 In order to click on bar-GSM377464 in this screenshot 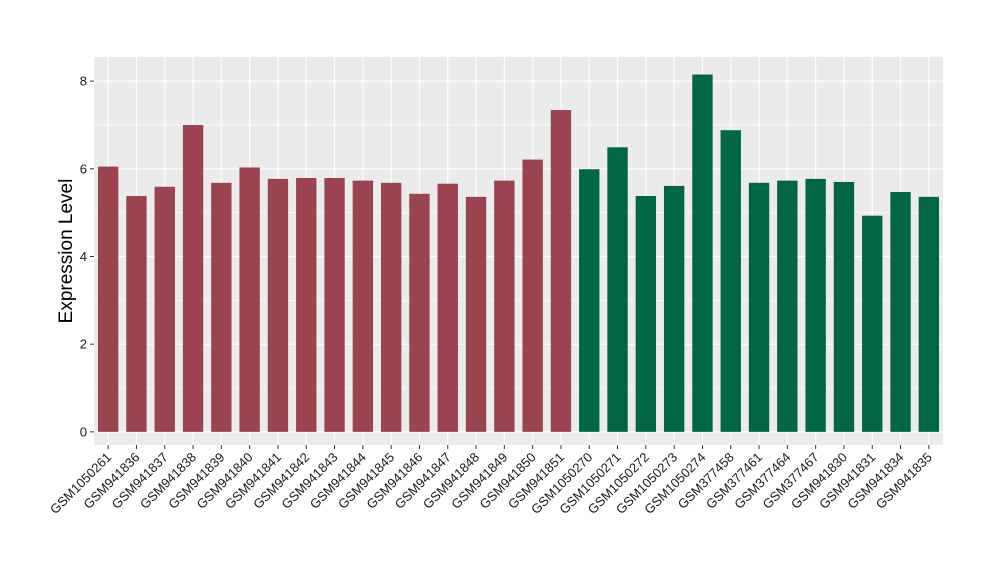, I will do `click(787, 306)`.